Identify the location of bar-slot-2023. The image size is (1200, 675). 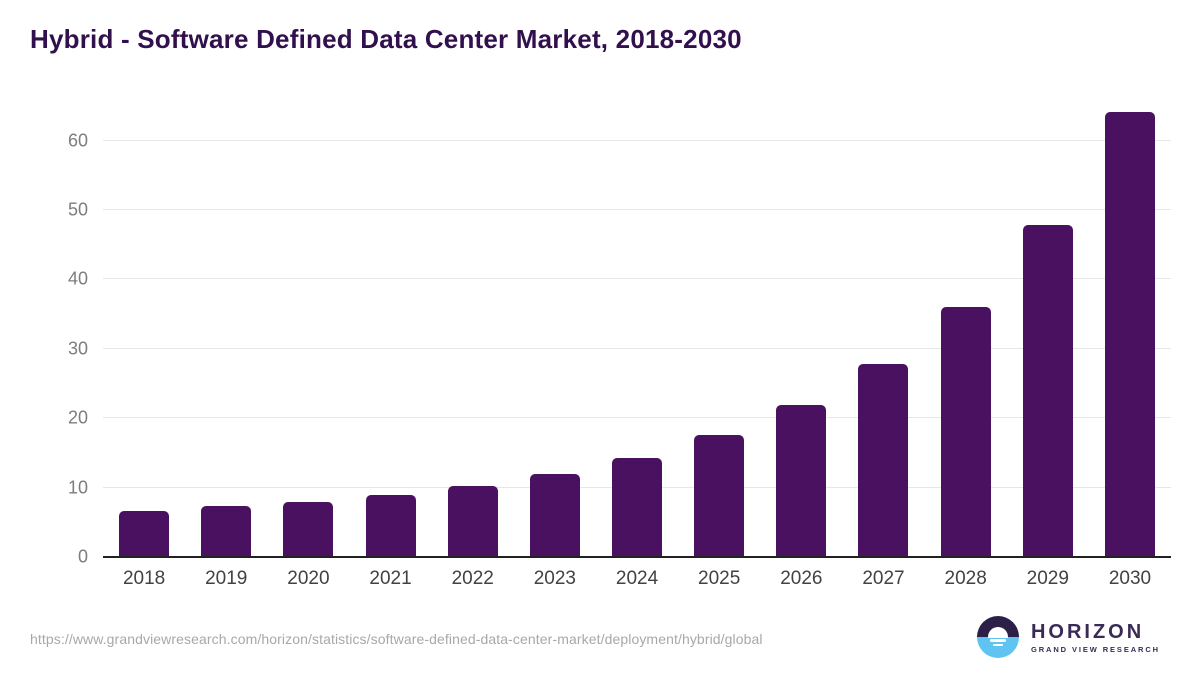
(555, 331).